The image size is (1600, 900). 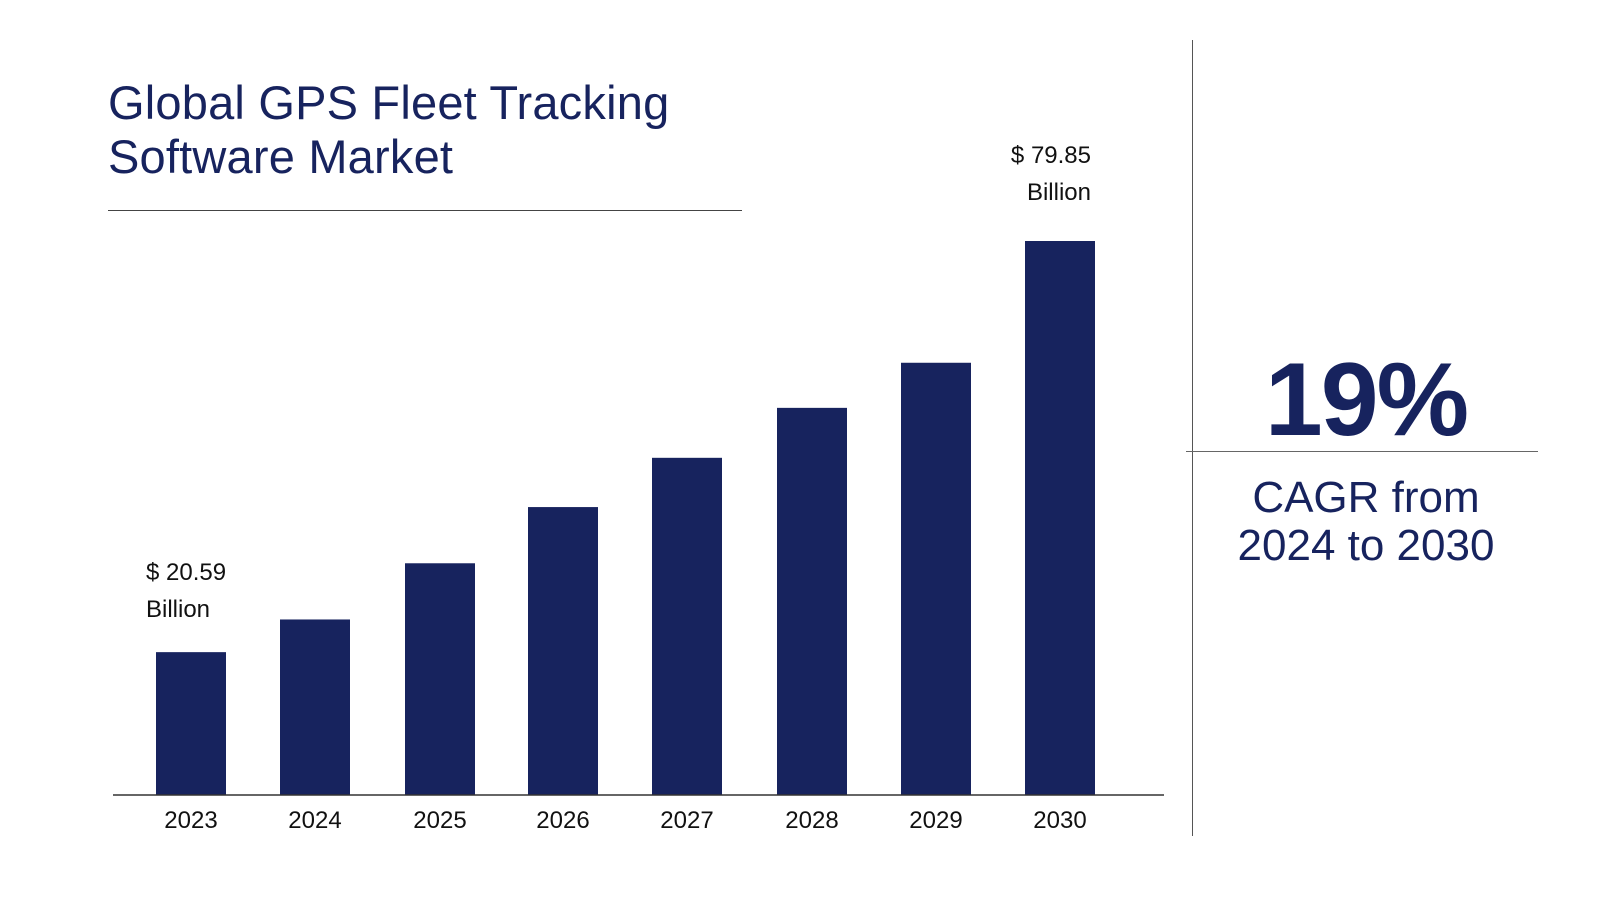 What do you see at coordinates (562, 820) in the screenshot?
I see `x-tick-label: 2026` at bounding box center [562, 820].